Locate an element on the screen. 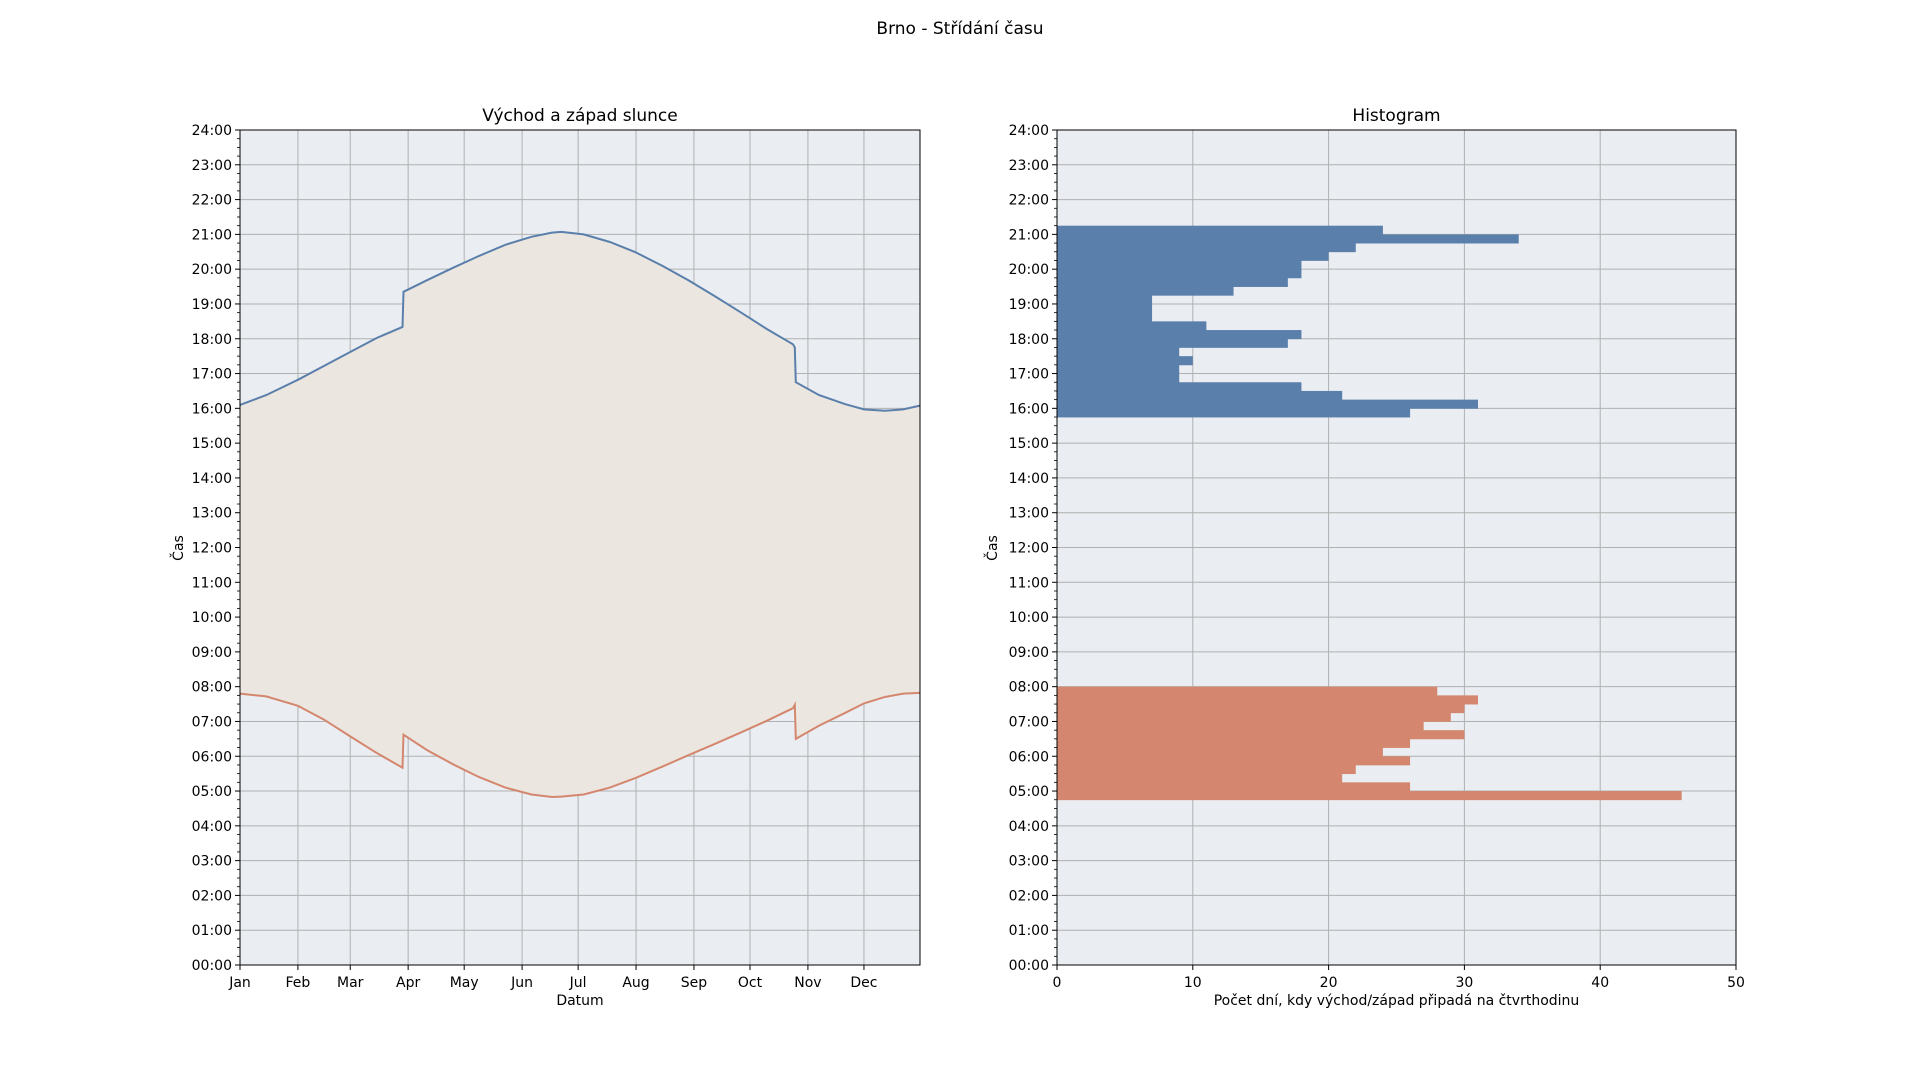 The height and width of the screenshot is (1080, 1920). sun-times-xtick-label: Sep is located at coordinates (694, 983).